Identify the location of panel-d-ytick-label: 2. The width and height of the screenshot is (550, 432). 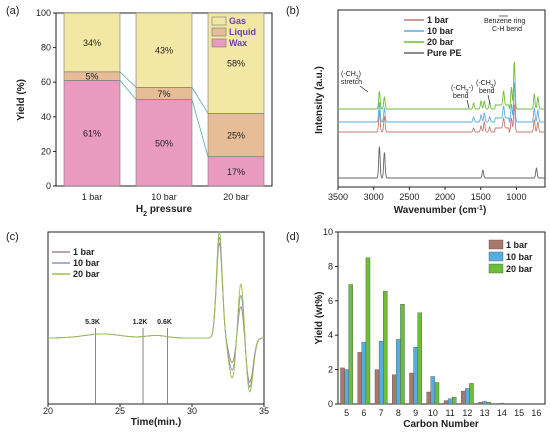
(330, 370).